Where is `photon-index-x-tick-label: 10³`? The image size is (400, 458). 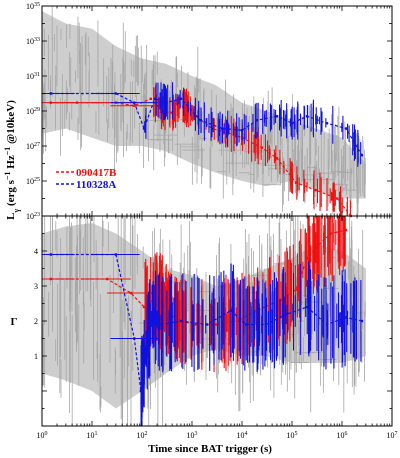
photon-index-x-tick-label: 10³ is located at coordinates (192, 435).